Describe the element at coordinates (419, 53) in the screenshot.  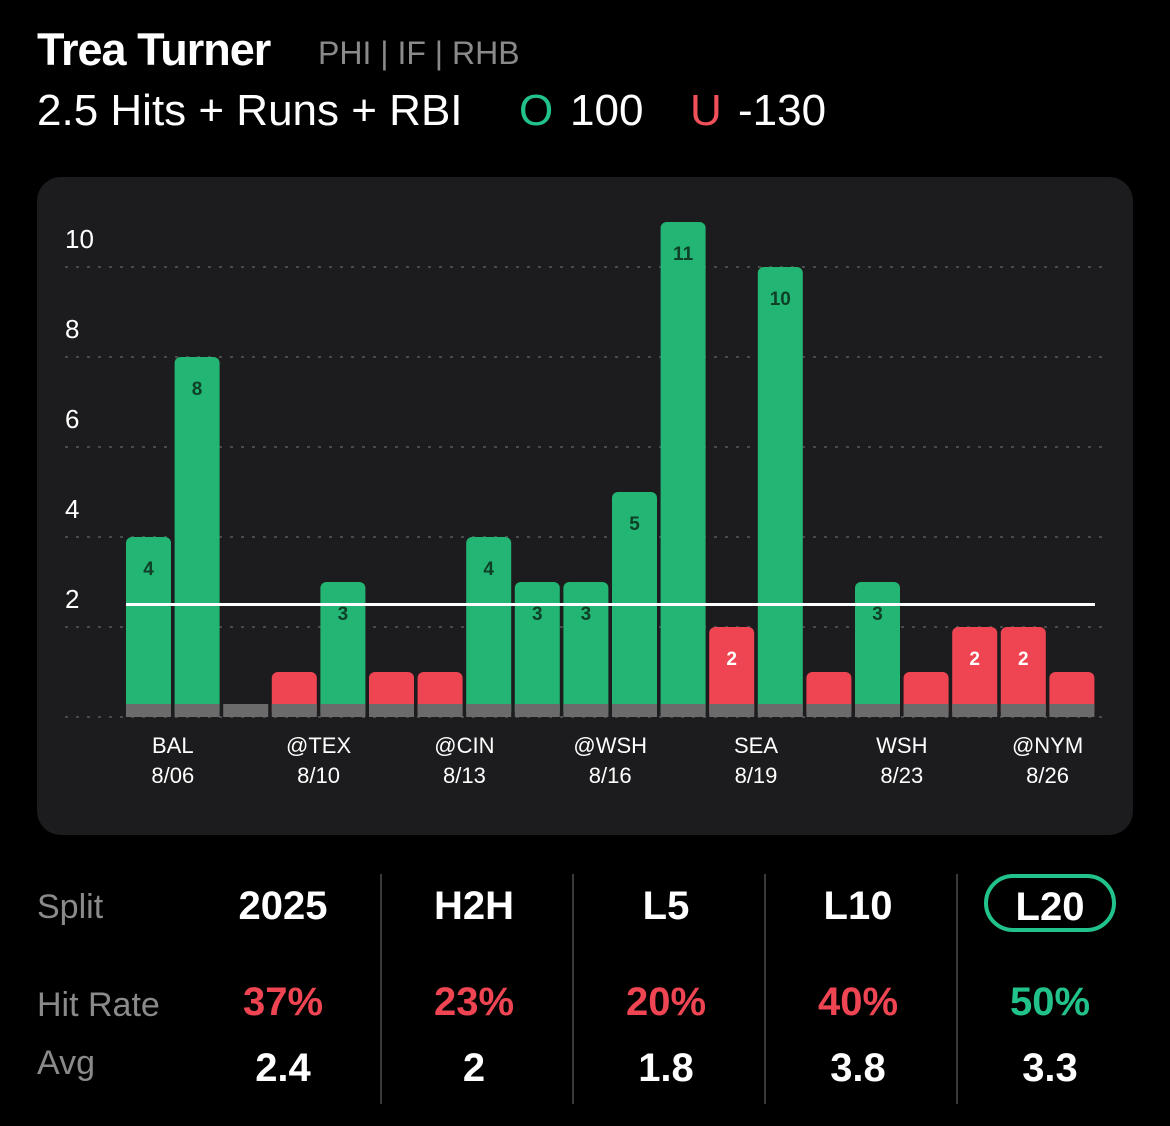
I see `player-meta: PHI | IF | RHB` at that location.